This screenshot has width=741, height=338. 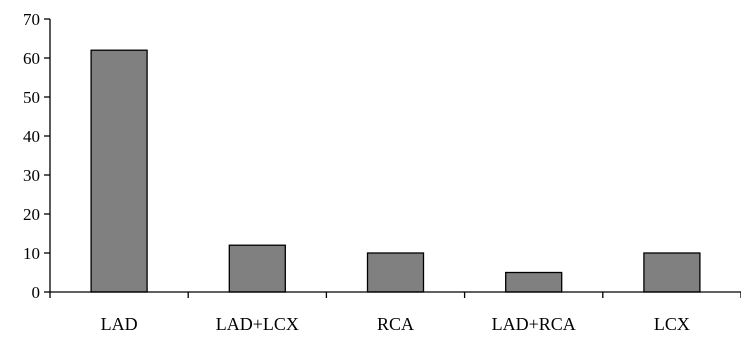 What do you see at coordinates (672, 324) in the screenshot?
I see `x-category-label: LCX` at bounding box center [672, 324].